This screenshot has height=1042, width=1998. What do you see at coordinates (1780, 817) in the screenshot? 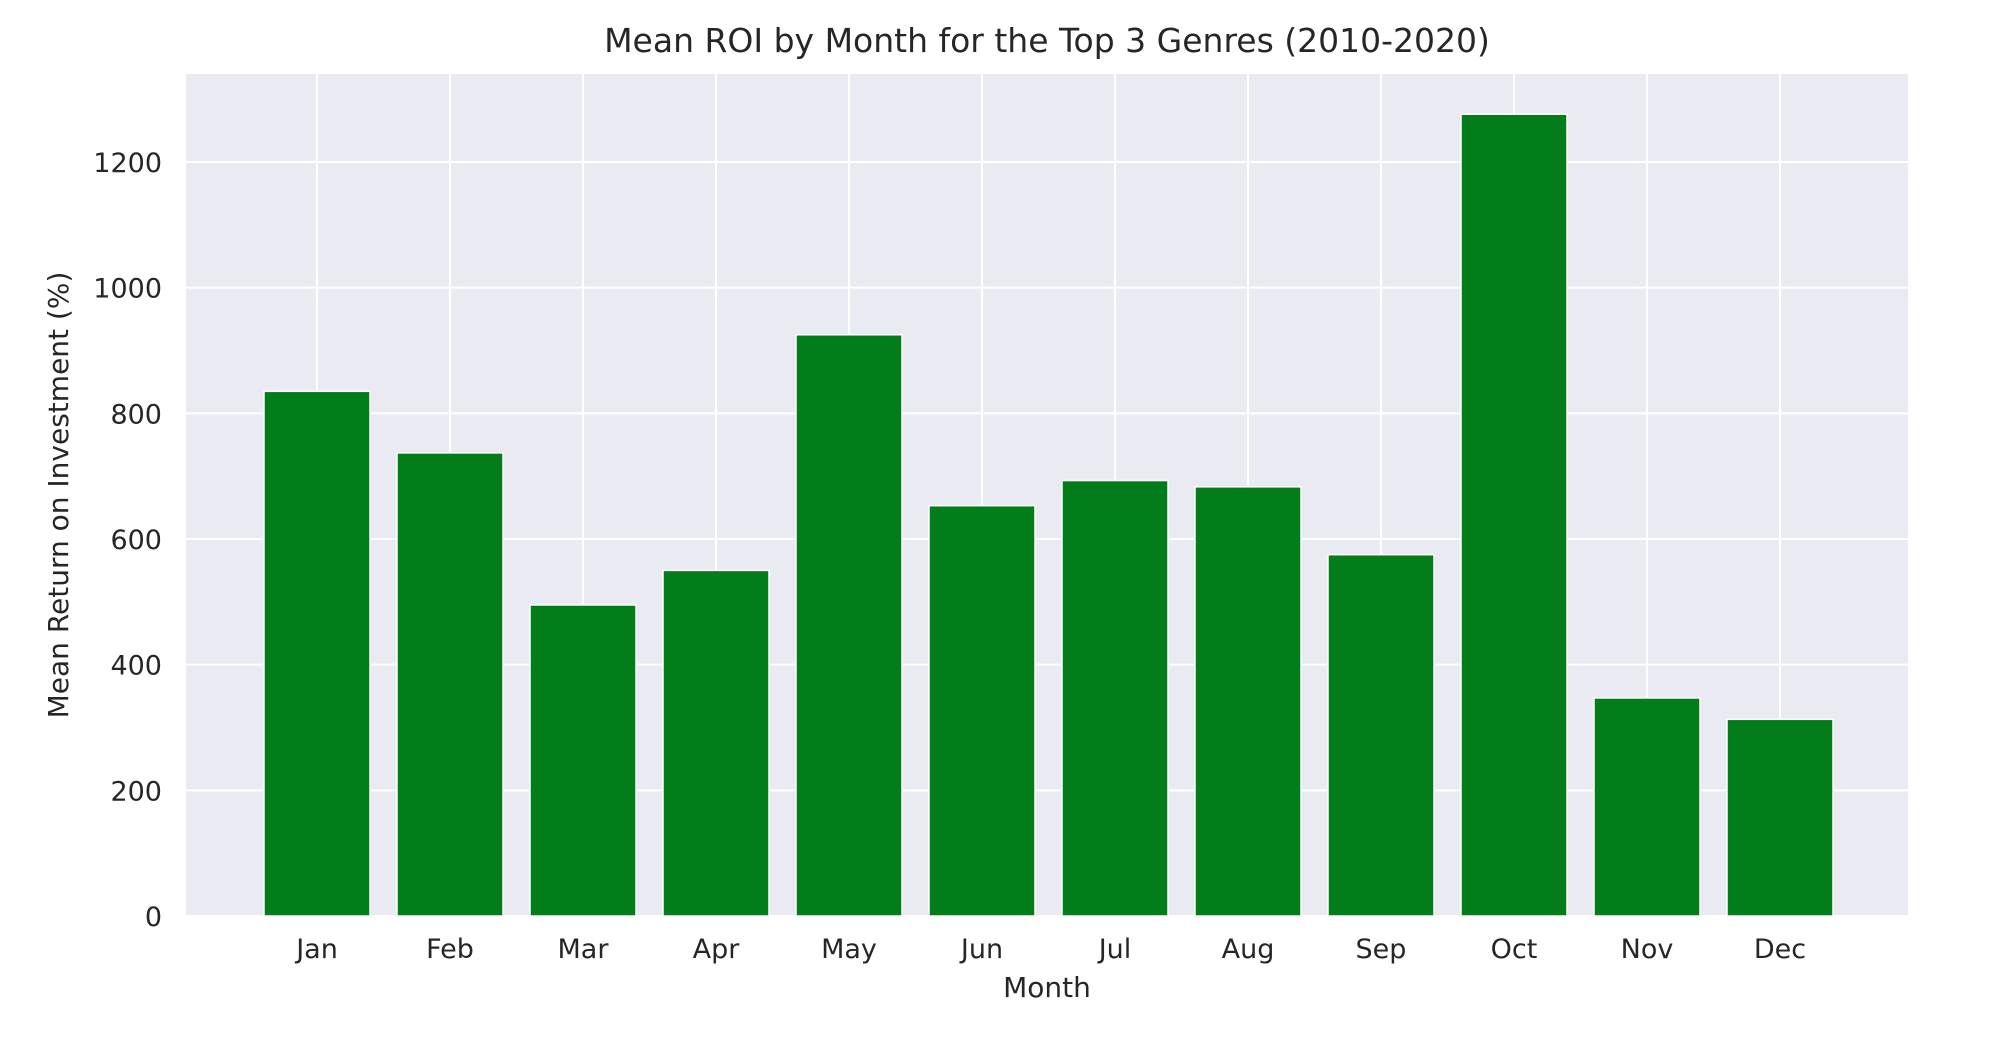
I see `bar-dec` at bounding box center [1780, 817].